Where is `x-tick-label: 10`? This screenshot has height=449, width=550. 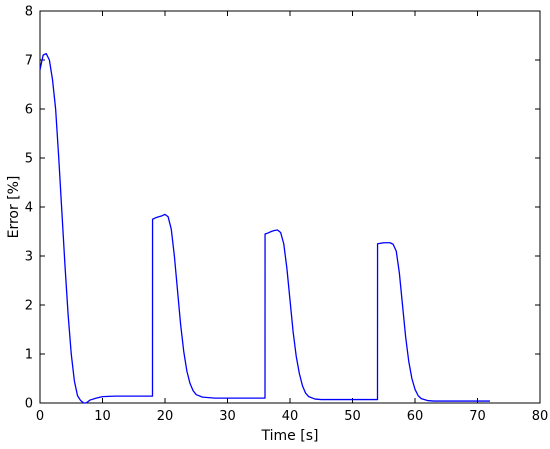 x-tick-label: 10 is located at coordinates (102, 416).